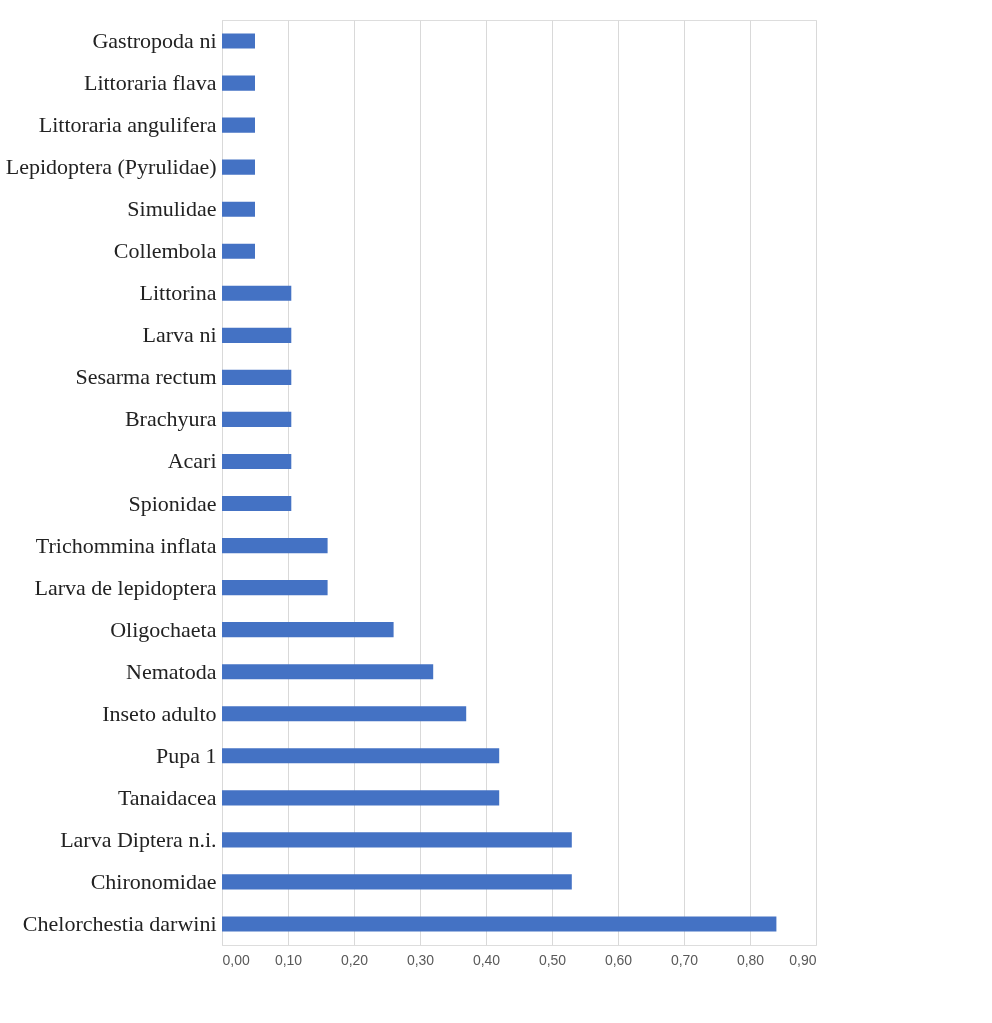  Describe the element at coordinates (420, 959) in the screenshot. I see `x-tick-label: 0,30` at that location.